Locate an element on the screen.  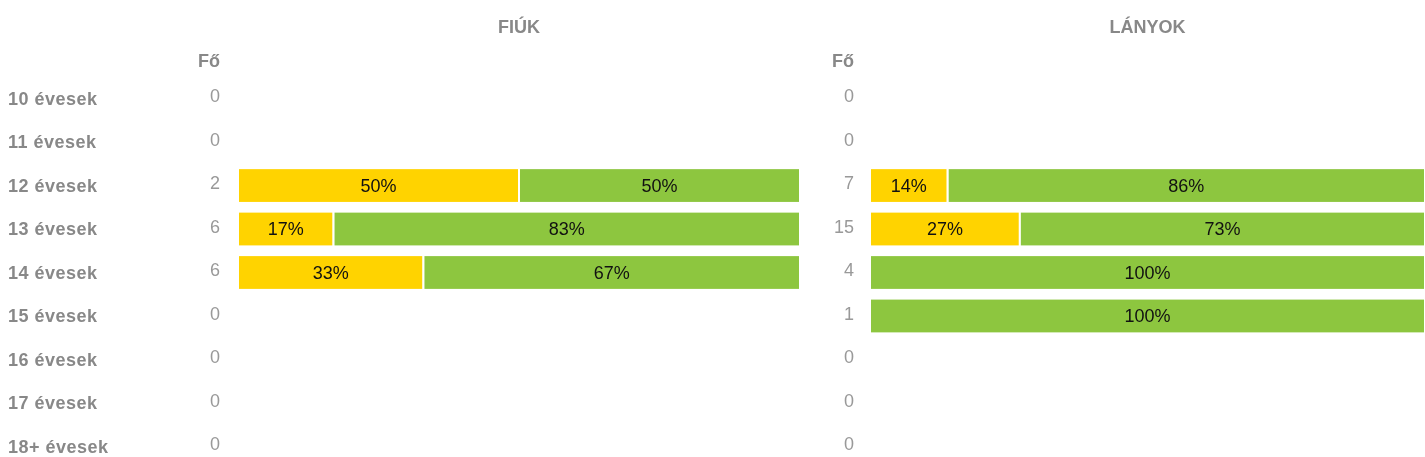
y-tick-label: 10 évesek is located at coordinates (53, 98).